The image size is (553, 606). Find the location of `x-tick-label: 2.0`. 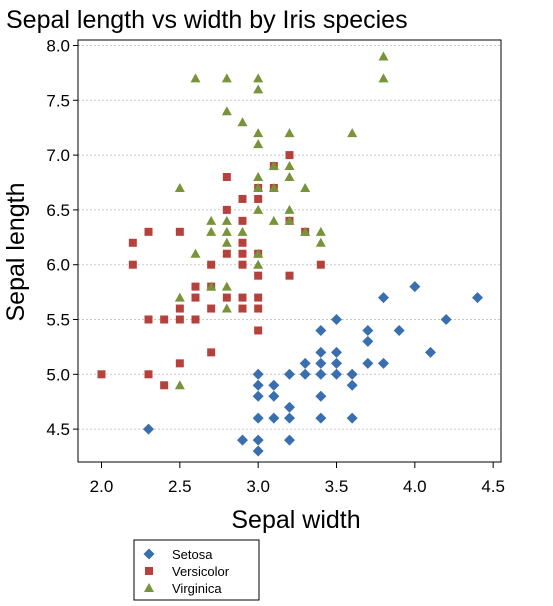

x-tick-label: 2.0 is located at coordinates (102, 486).